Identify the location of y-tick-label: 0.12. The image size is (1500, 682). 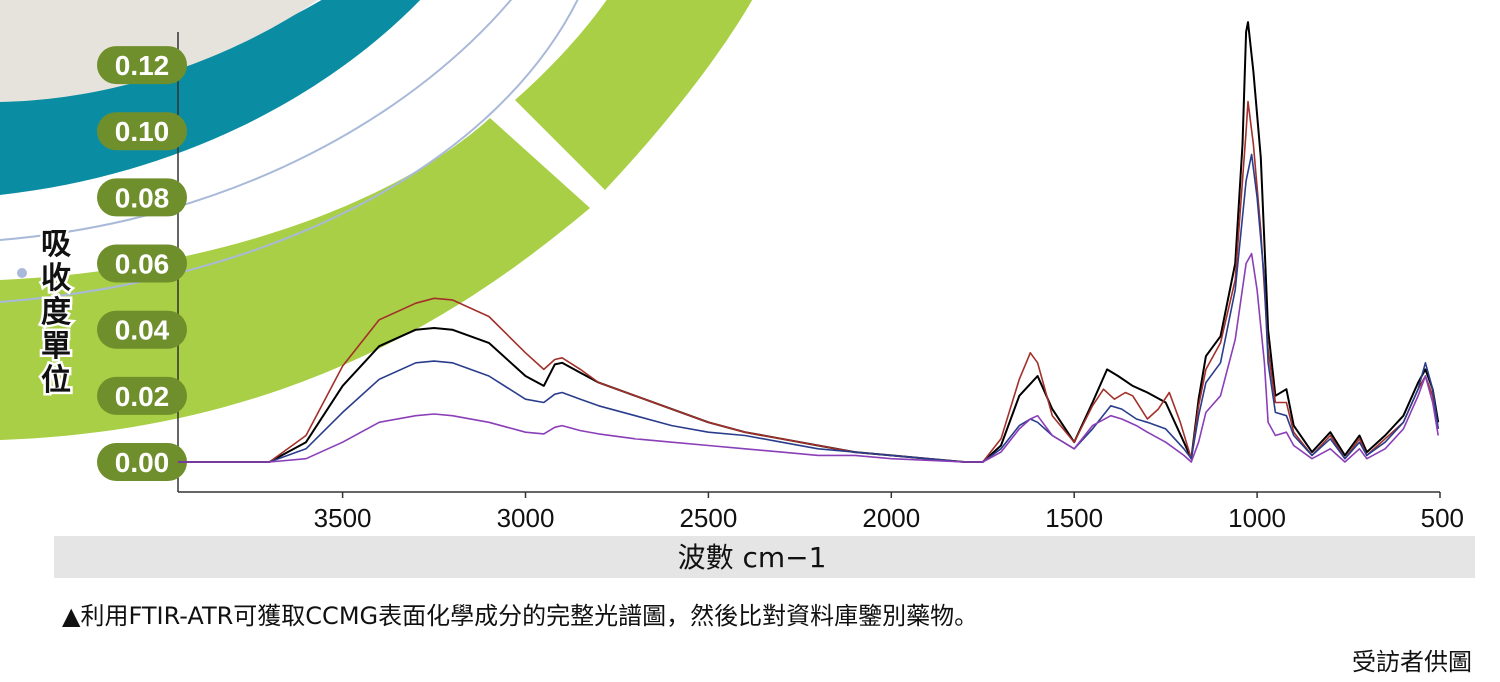
(142, 65).